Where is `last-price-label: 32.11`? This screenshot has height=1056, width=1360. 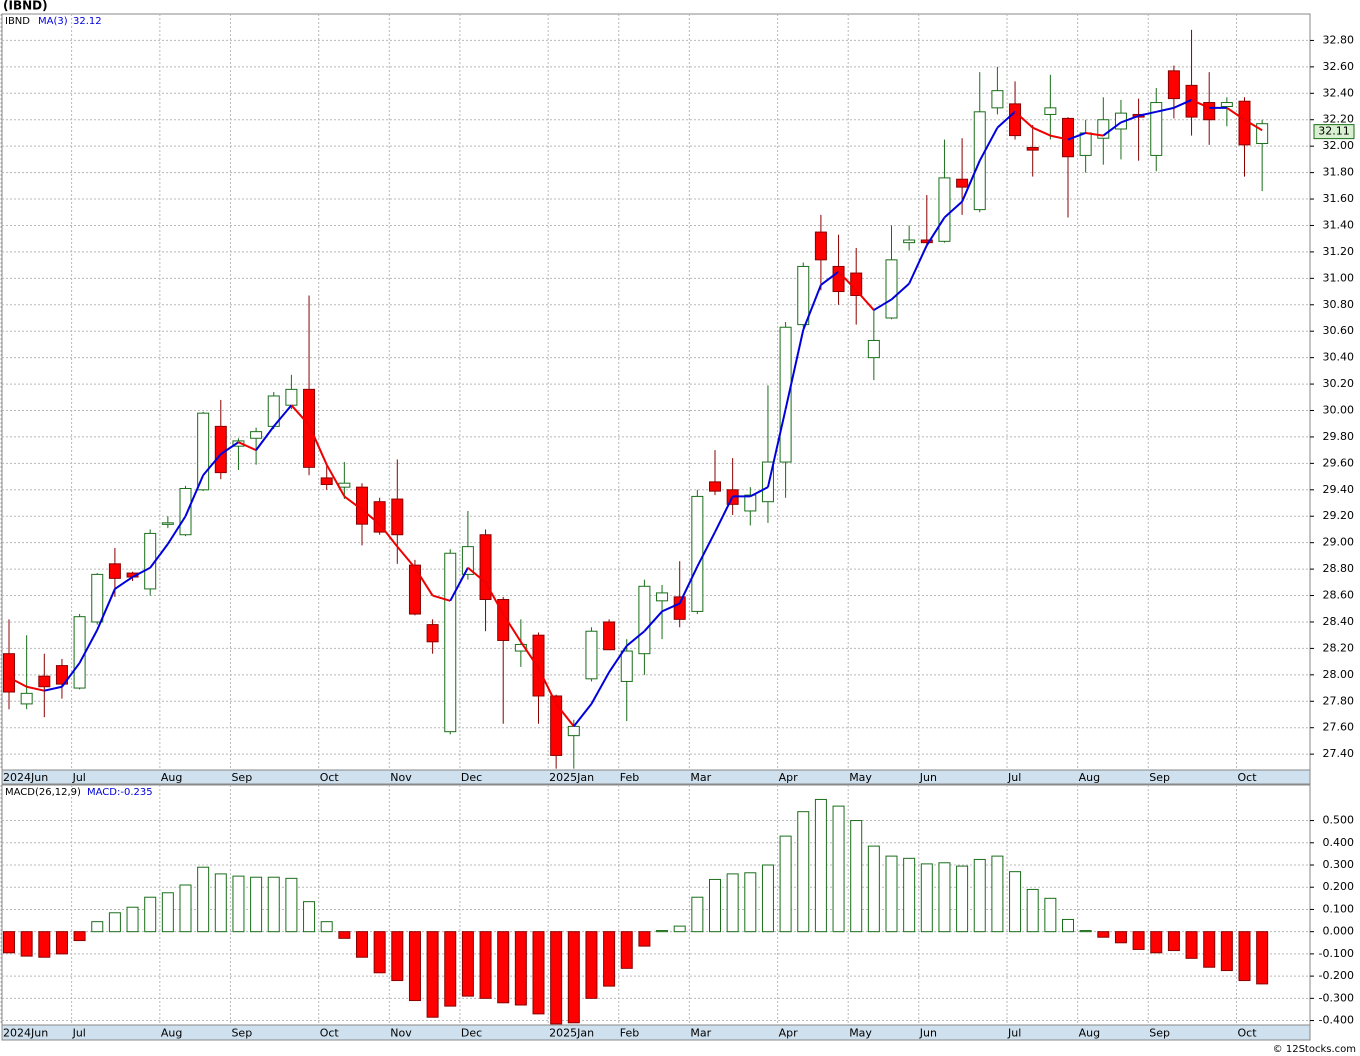
last-price-label: 32.11 is located at coordinates (1334, 131).